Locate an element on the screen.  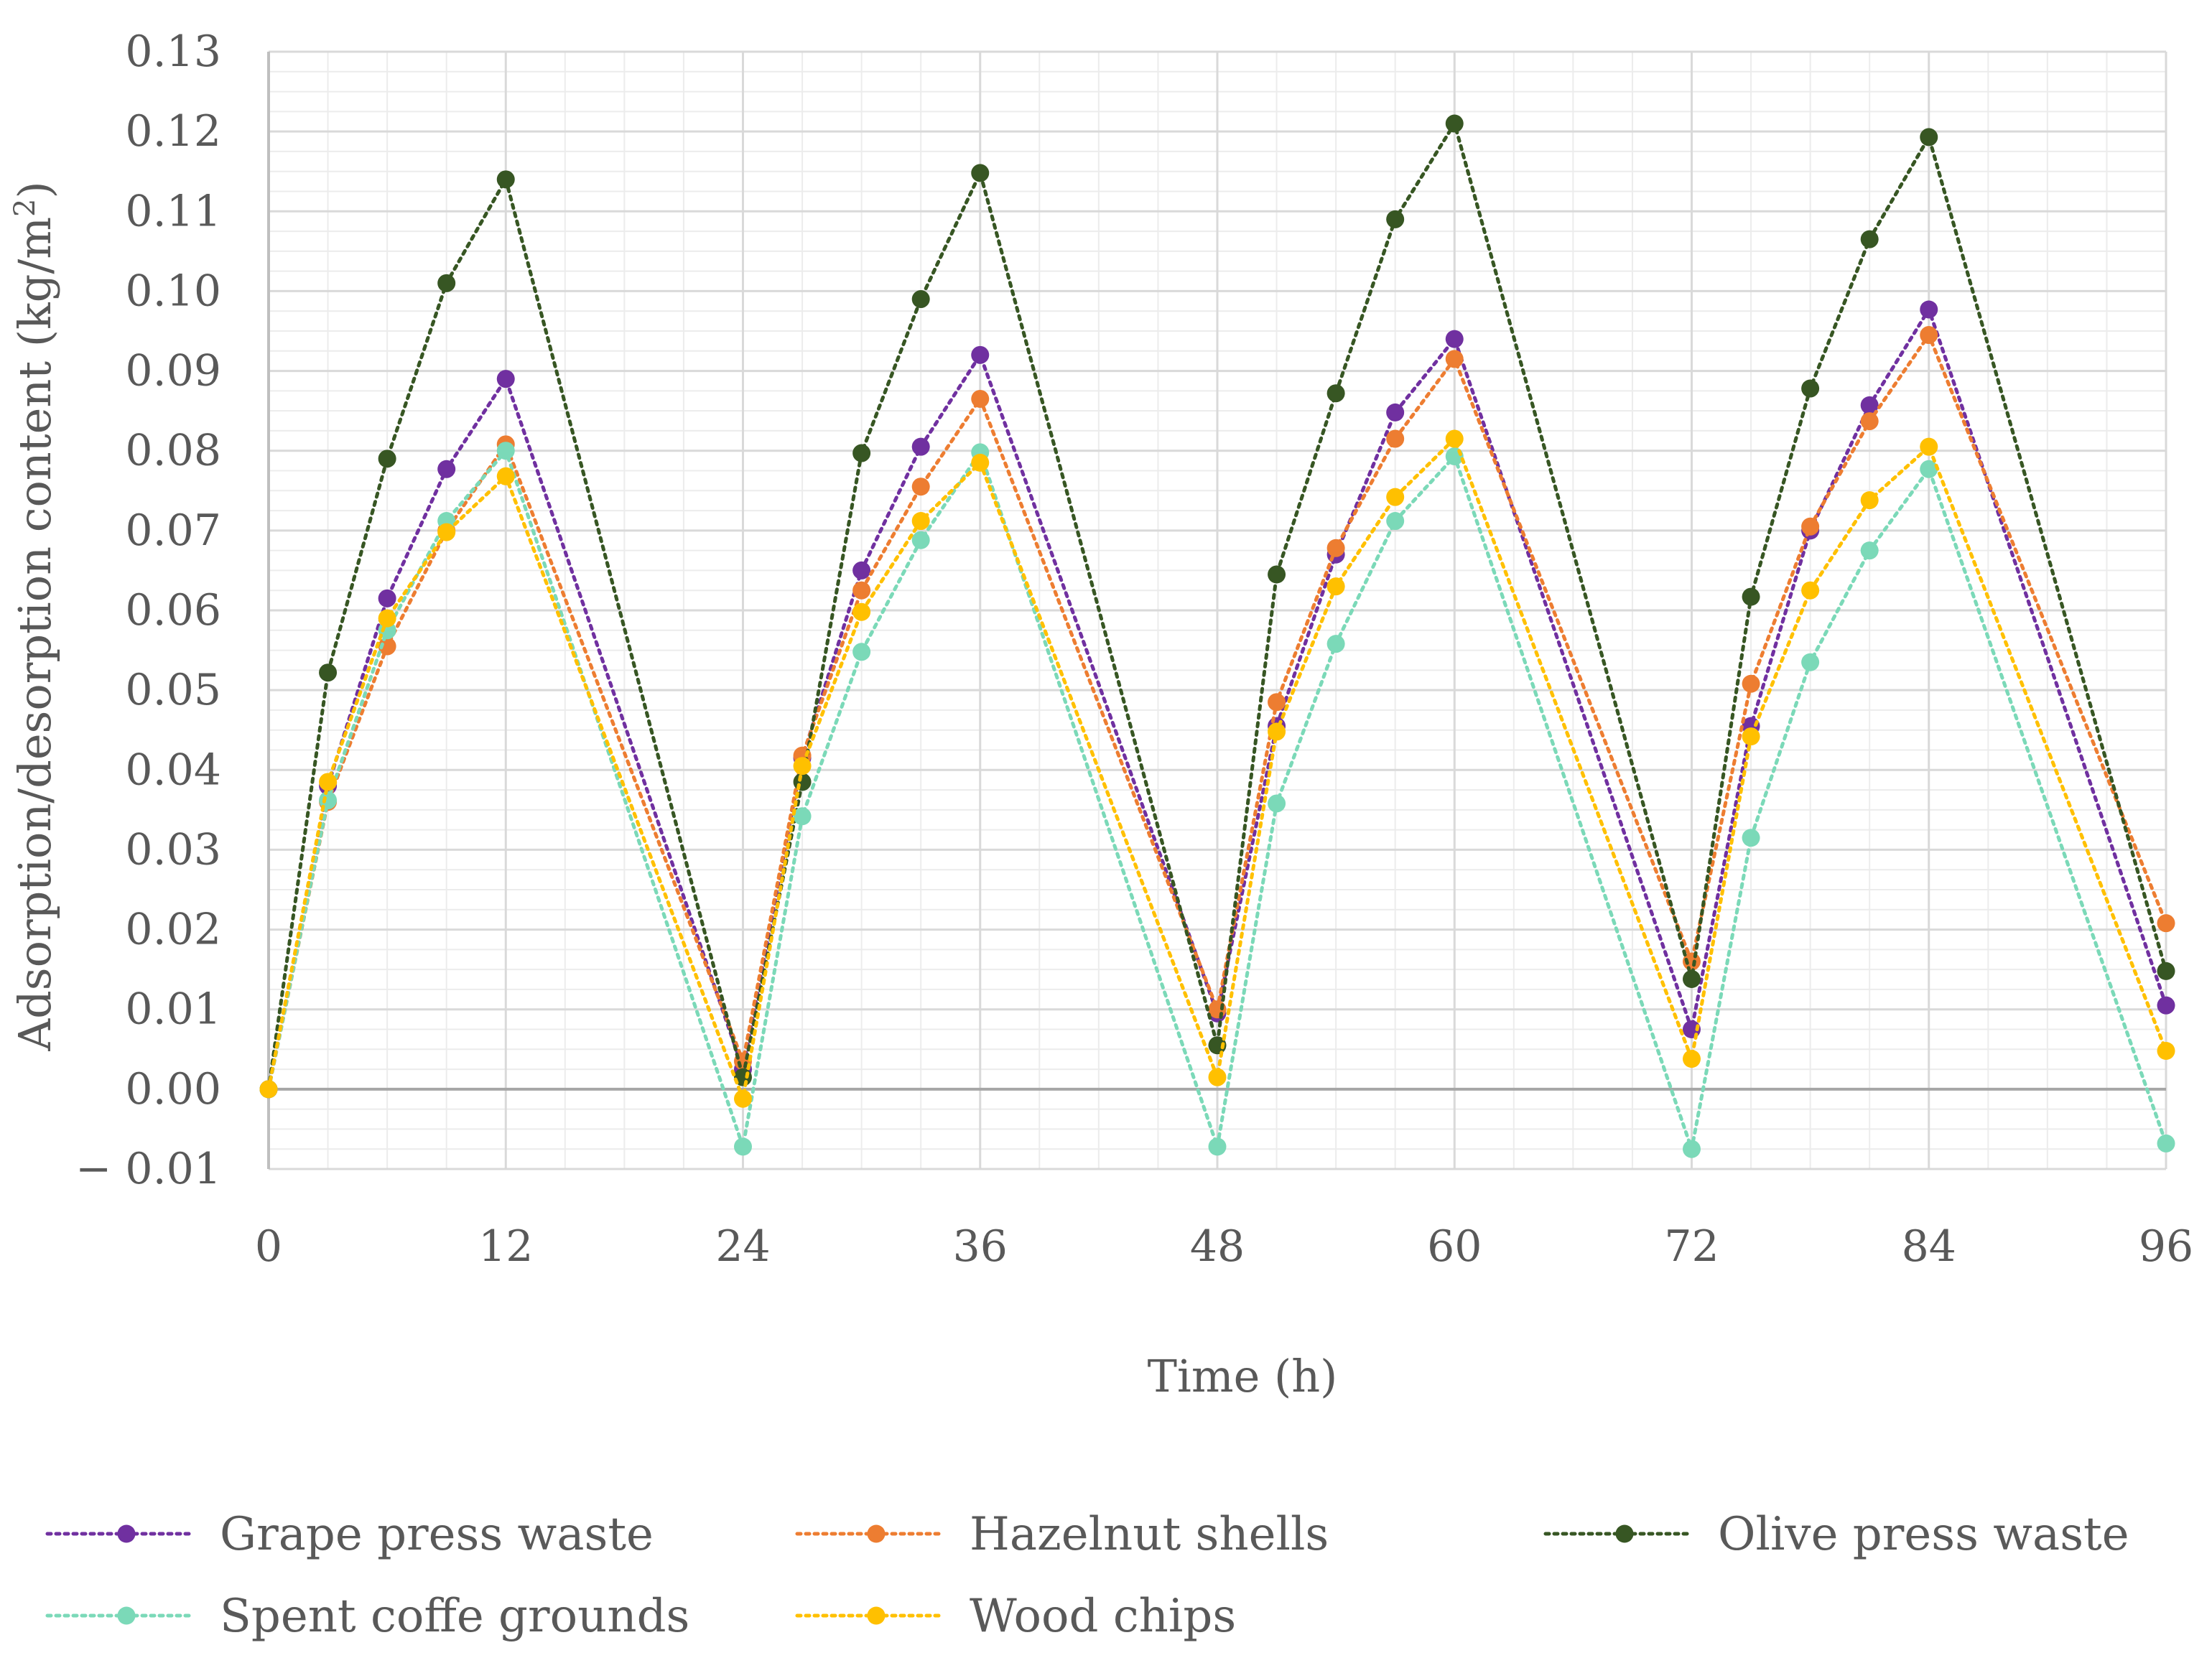
legend-item-grape-press-waste: Grape press waste is located at coordinates (349, 1535).